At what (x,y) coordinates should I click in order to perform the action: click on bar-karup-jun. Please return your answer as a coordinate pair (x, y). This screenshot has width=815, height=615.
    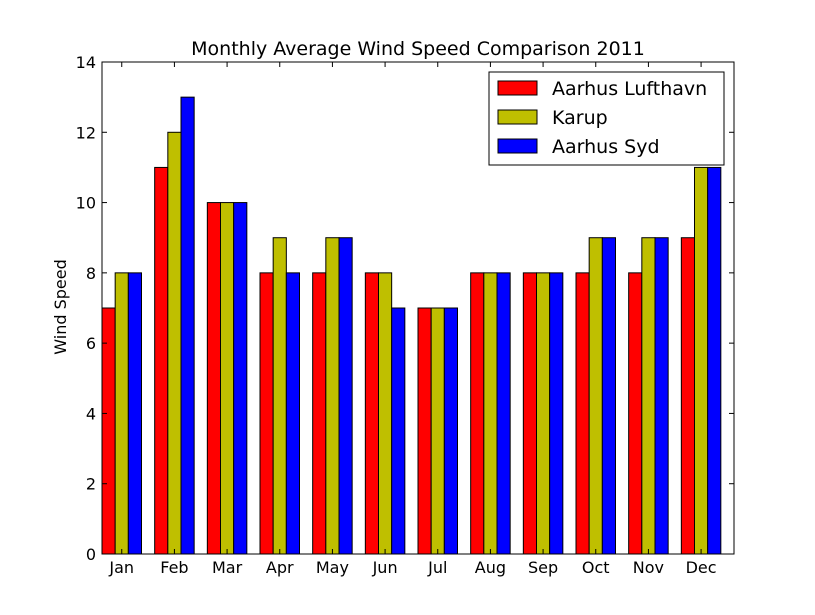
    Looking at the image, I should click on (385, 413).